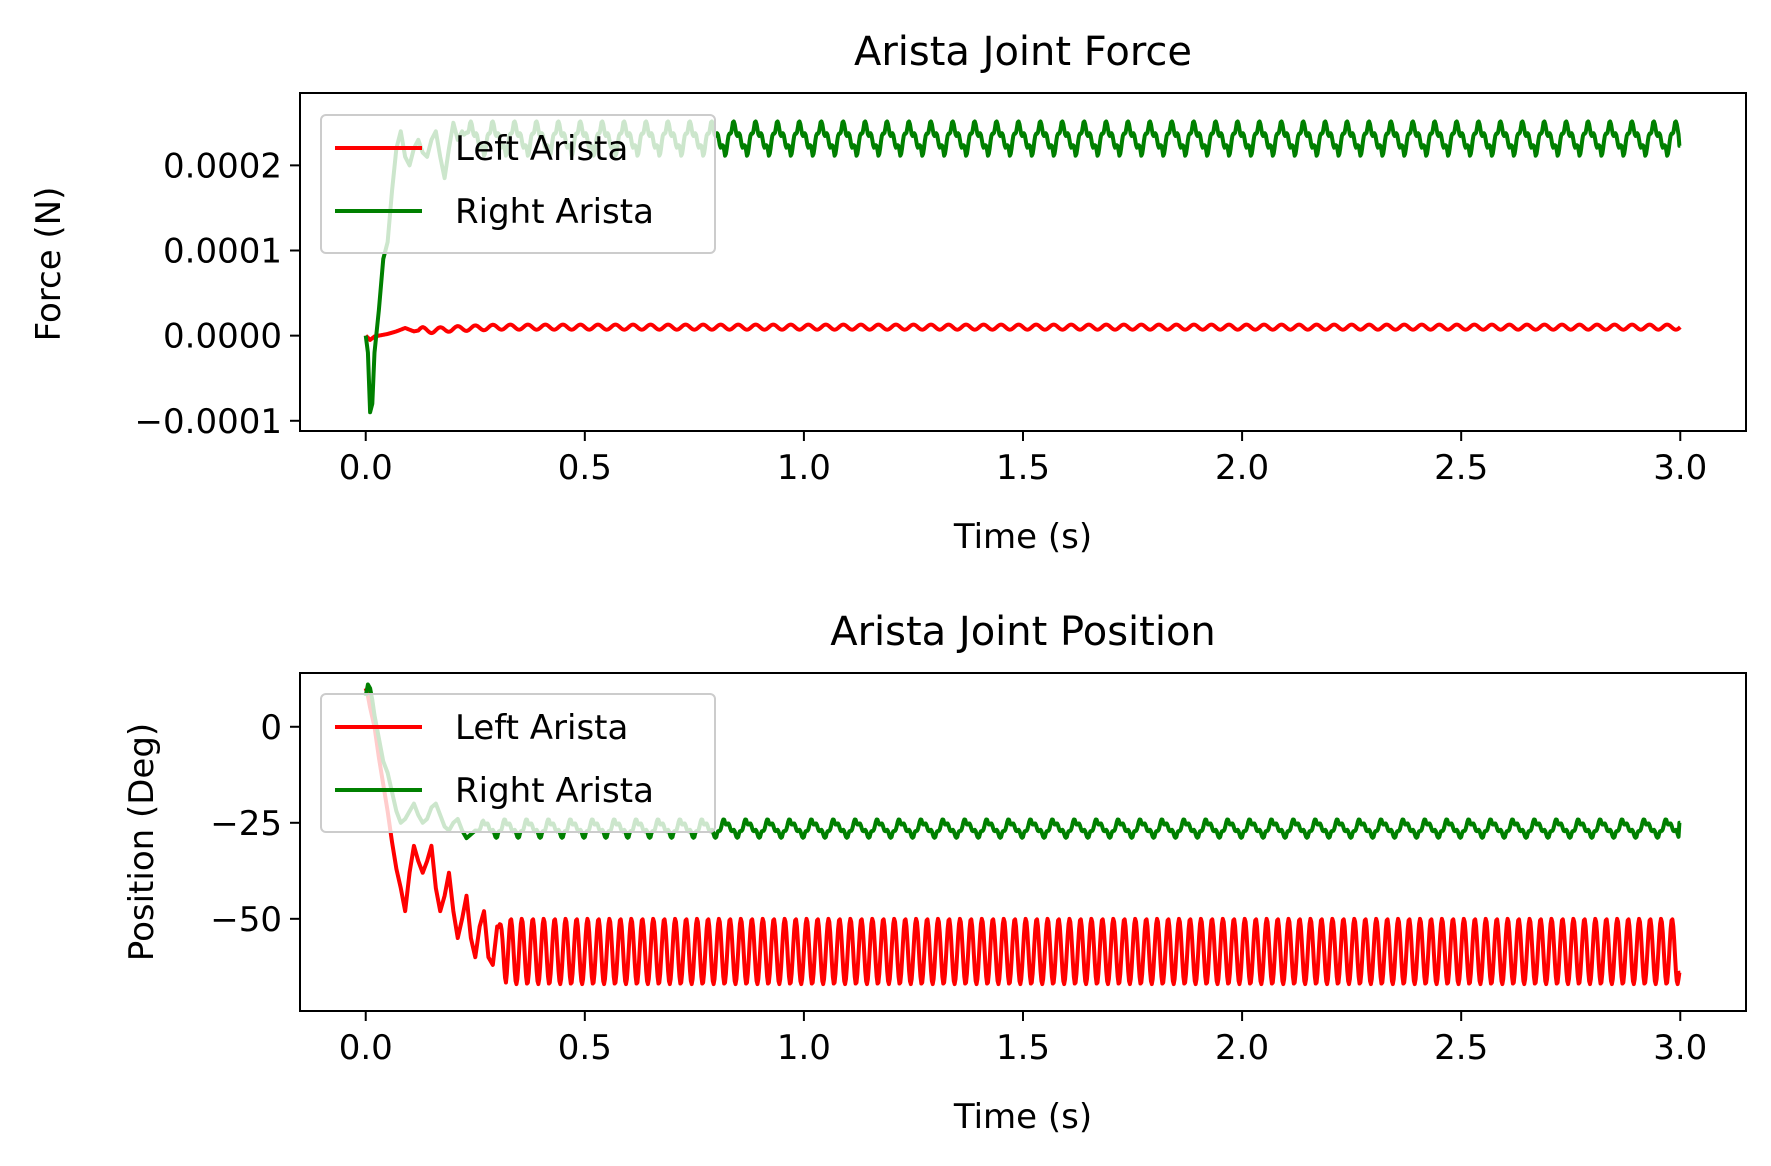 Image resolution: width=1771 pixels, height=1166 pixels. I want to click on position-x-tick-label: 2.5, so click(1461, 1048).